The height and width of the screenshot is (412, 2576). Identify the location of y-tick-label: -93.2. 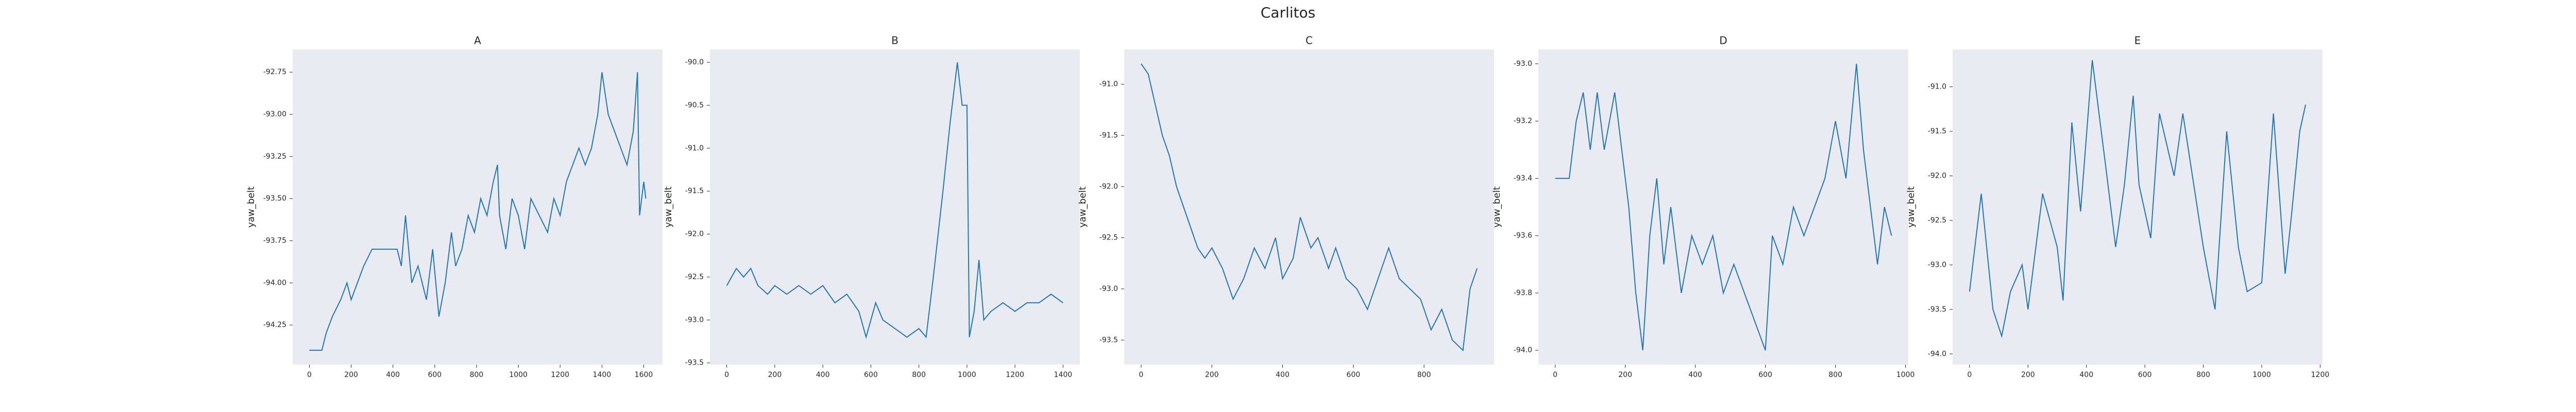
(1523, 121).